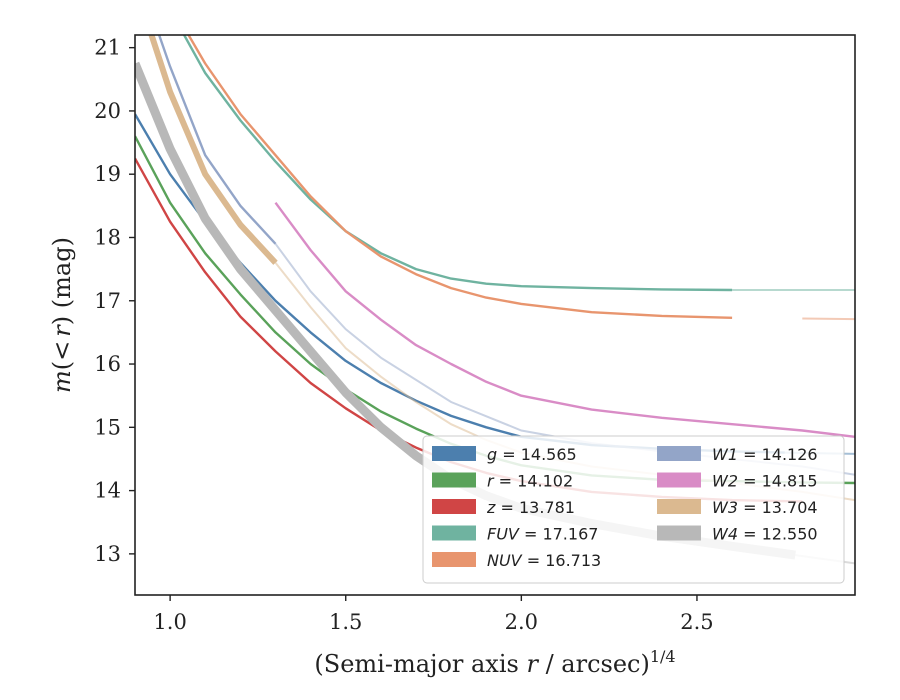  What do you see at coordinates (62, 365) in the screenshot?
I see `y-axis-title-open: (` at bounding box center [62, 365].